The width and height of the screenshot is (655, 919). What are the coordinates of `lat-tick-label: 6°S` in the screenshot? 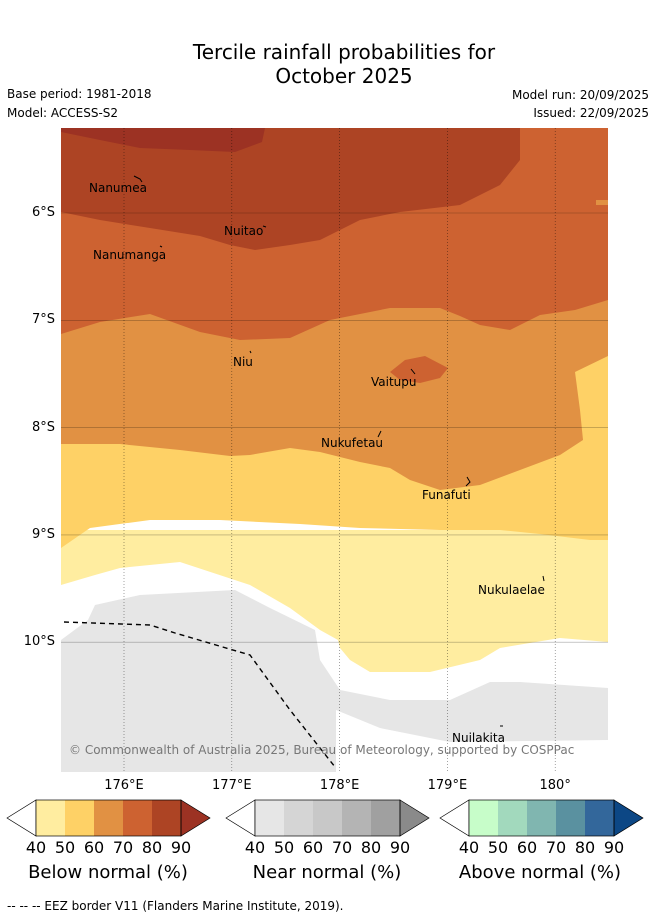 It's located at (43, 212).